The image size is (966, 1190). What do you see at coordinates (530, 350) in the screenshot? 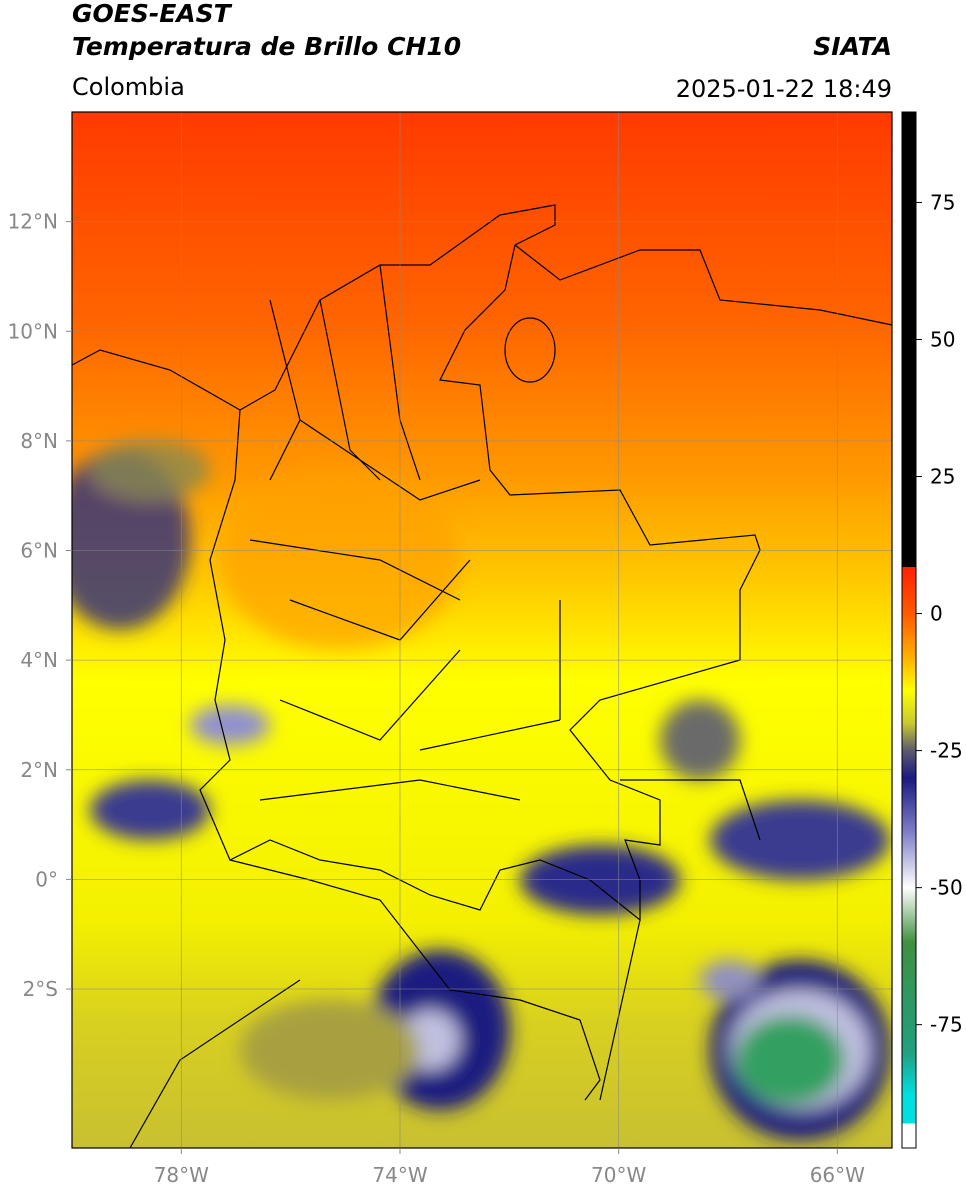
I see `lake-maracaibo` at bounding box center [530, 350].